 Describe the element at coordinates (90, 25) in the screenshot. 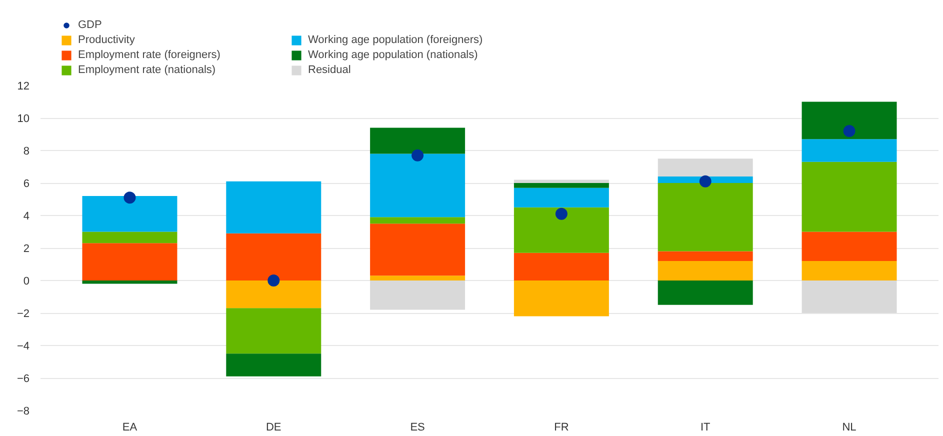

I see `legend-label: GDP` at that location.